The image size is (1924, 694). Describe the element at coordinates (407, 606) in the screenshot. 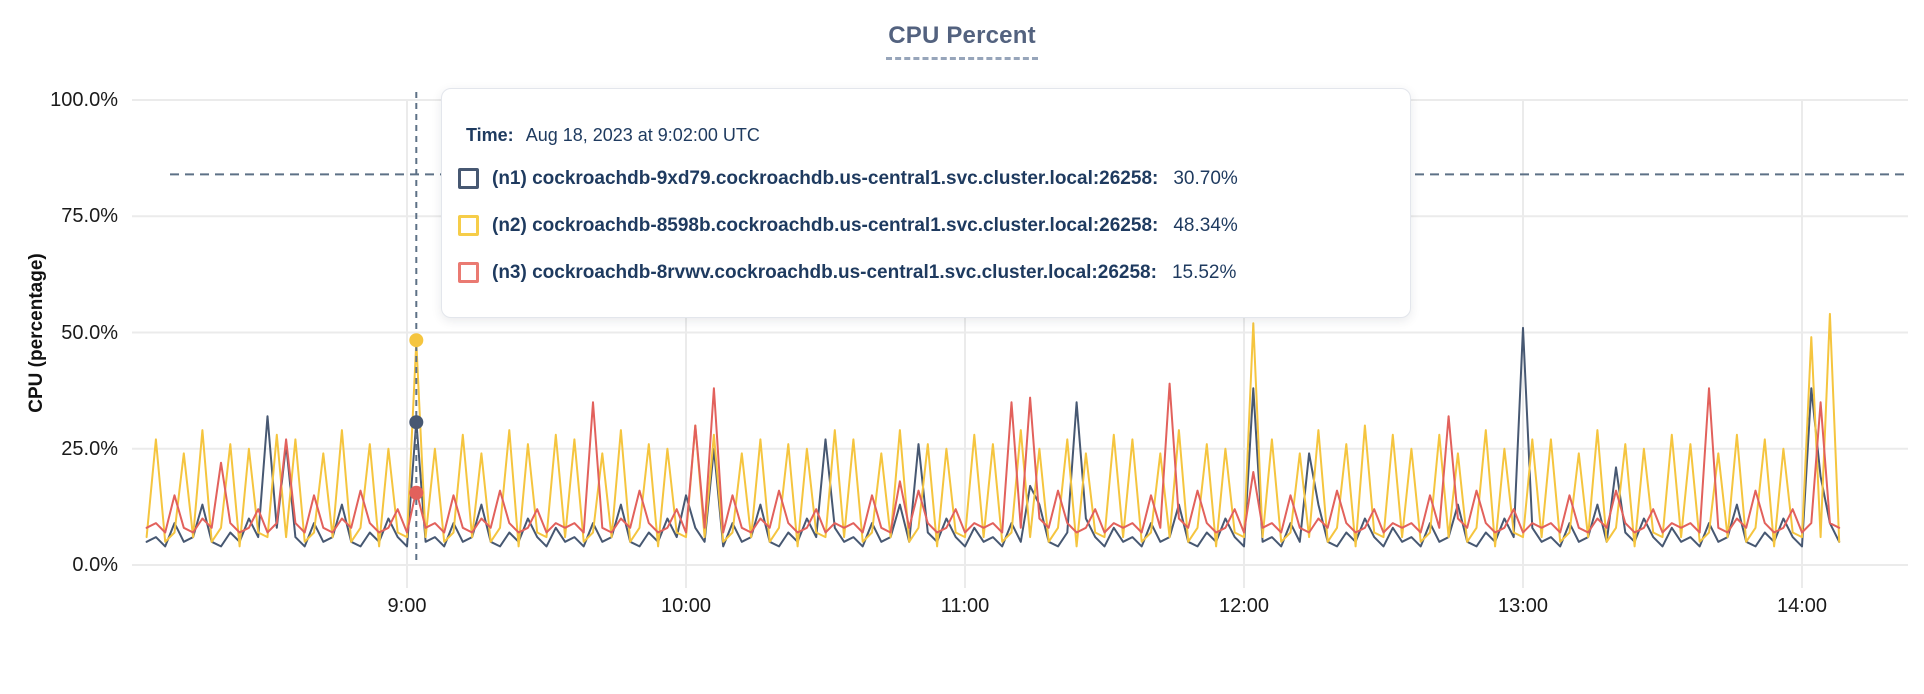

I see `x-tick-label: 9:00` at that location.